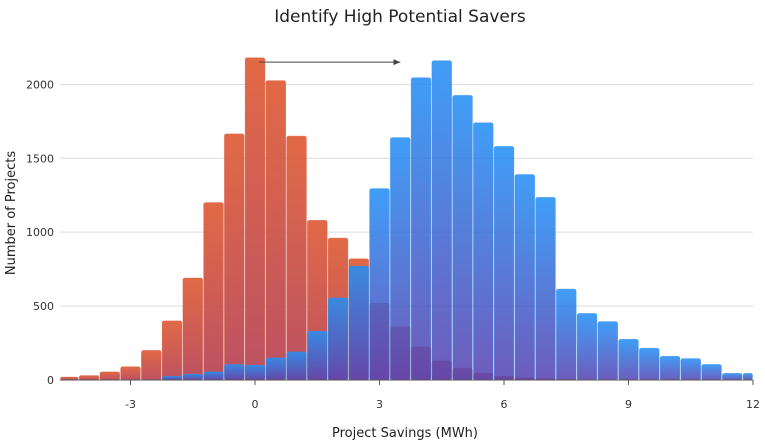  I want to click on y-tick-label: 2000, so click(40, 84).